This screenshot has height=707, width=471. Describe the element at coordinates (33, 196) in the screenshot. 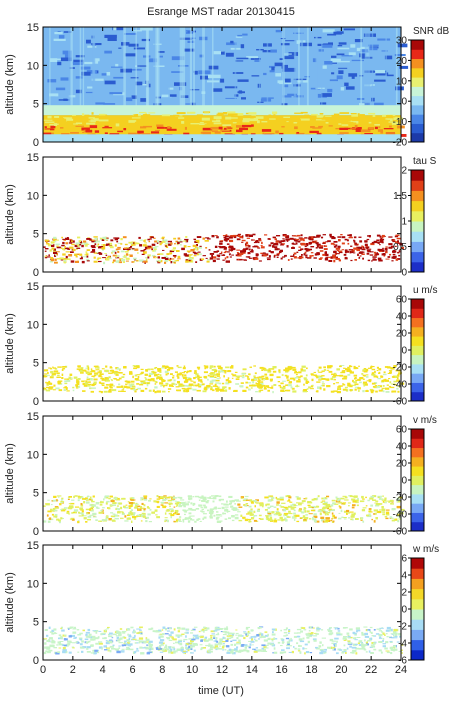

I see `y-tick-label: 10` at that location.